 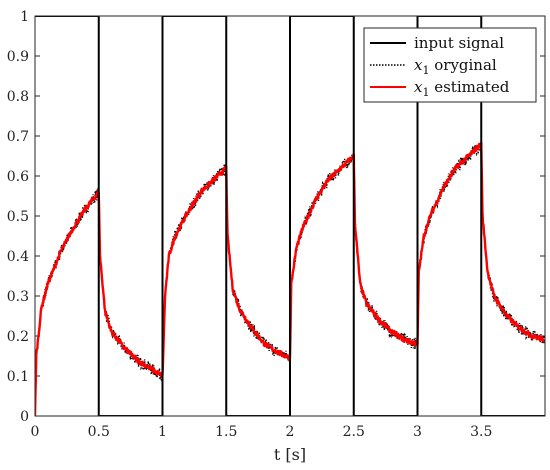 I want to click on y-tick-label: 0.6, so click(x=18, y=177).